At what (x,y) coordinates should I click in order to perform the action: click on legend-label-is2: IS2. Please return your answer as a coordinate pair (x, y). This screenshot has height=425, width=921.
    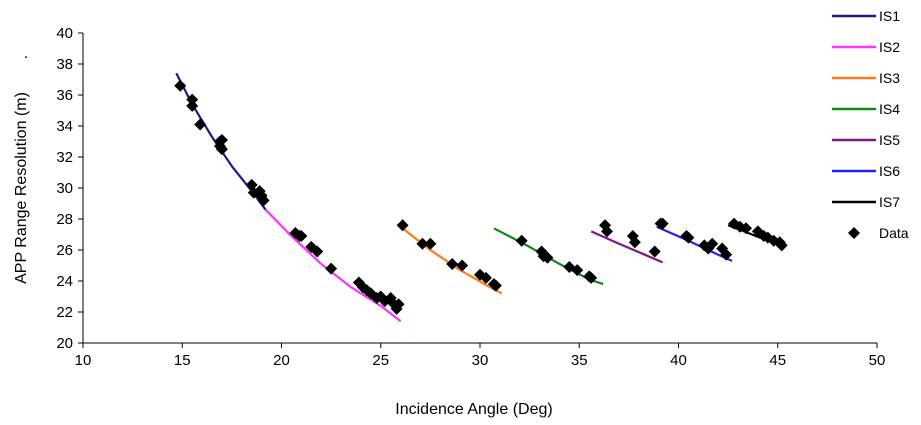
    Looking at the image, I should click on (889, 47).